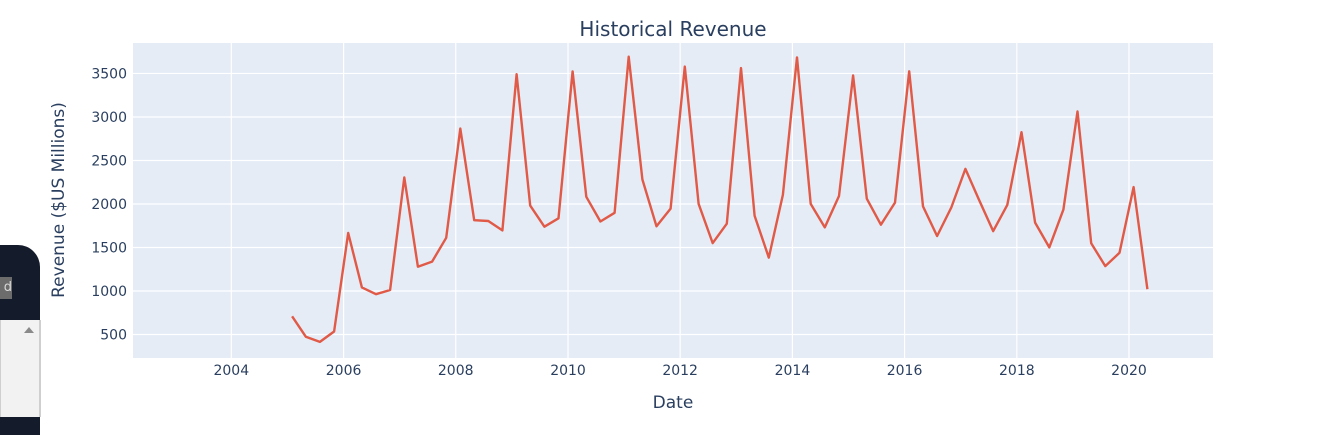  What do you see at coordinates (673, 403) in the screenshot?
I see `x-axis-title: Date` at bounding box center [673, 403].